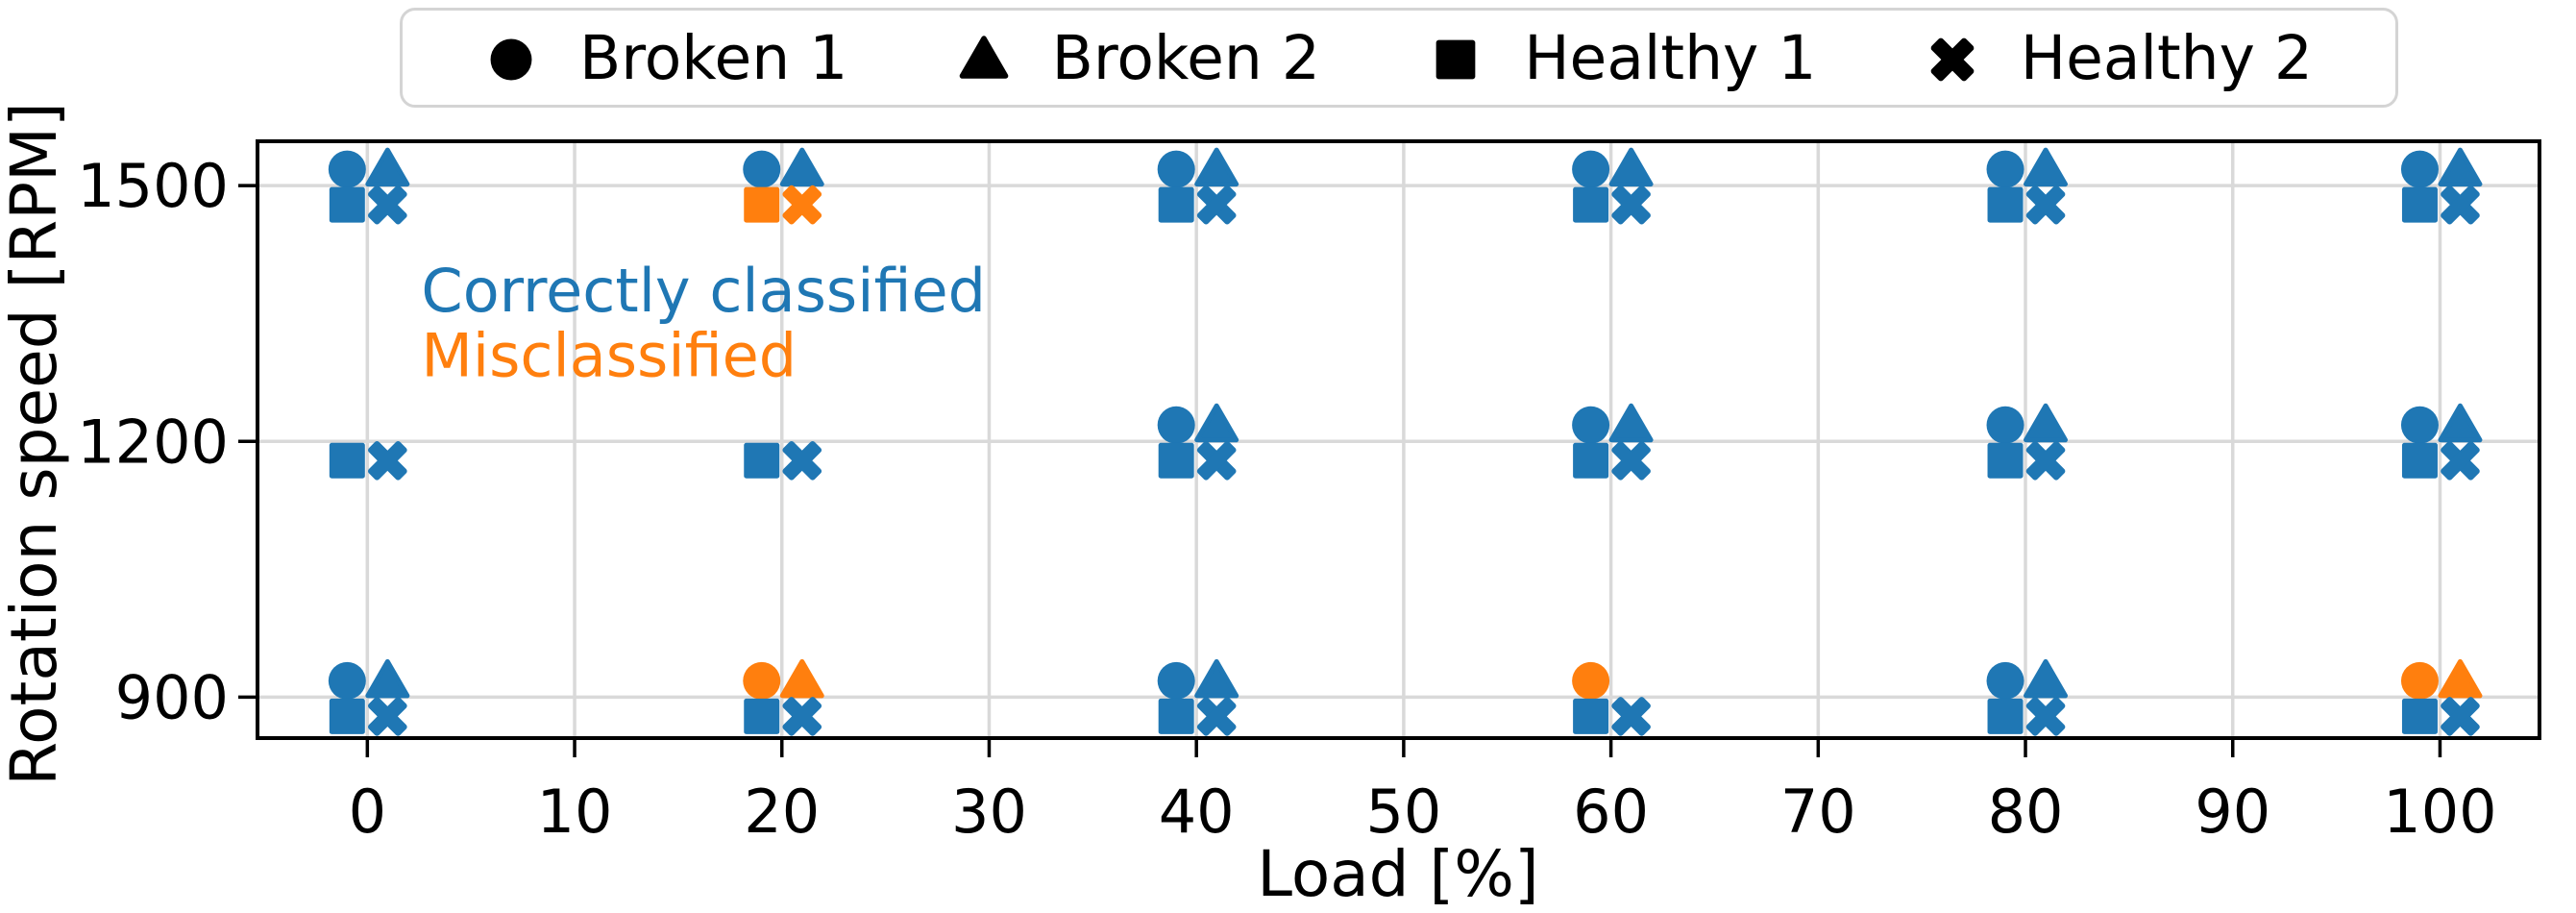 Image resolution: width=2576 pixels, height=913 pixels. Describe the element at coordinates (2439, 812) in the screenshot. I see `x-tick-label: 100` at that location.